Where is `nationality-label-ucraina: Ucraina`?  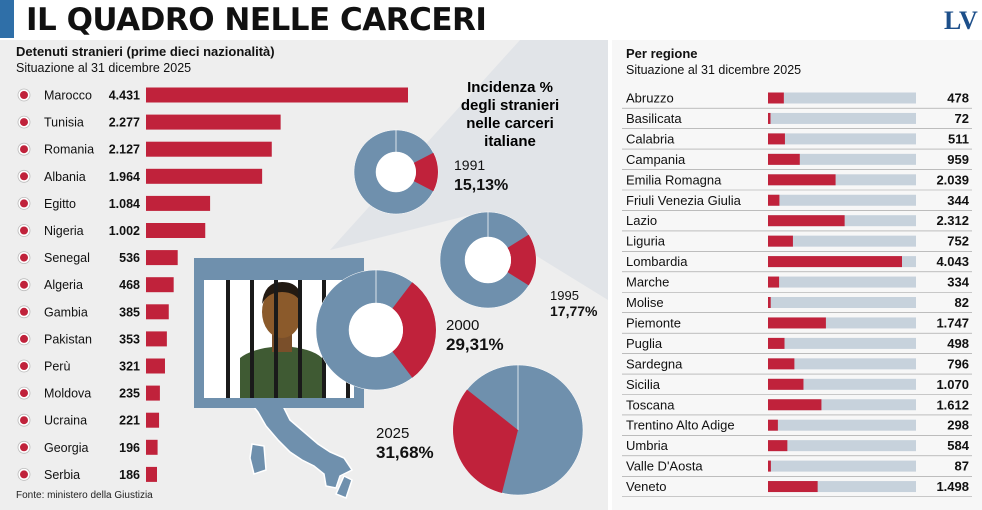
nationality-label-ucraina: Ucraina is located at coordinates (65, 421).